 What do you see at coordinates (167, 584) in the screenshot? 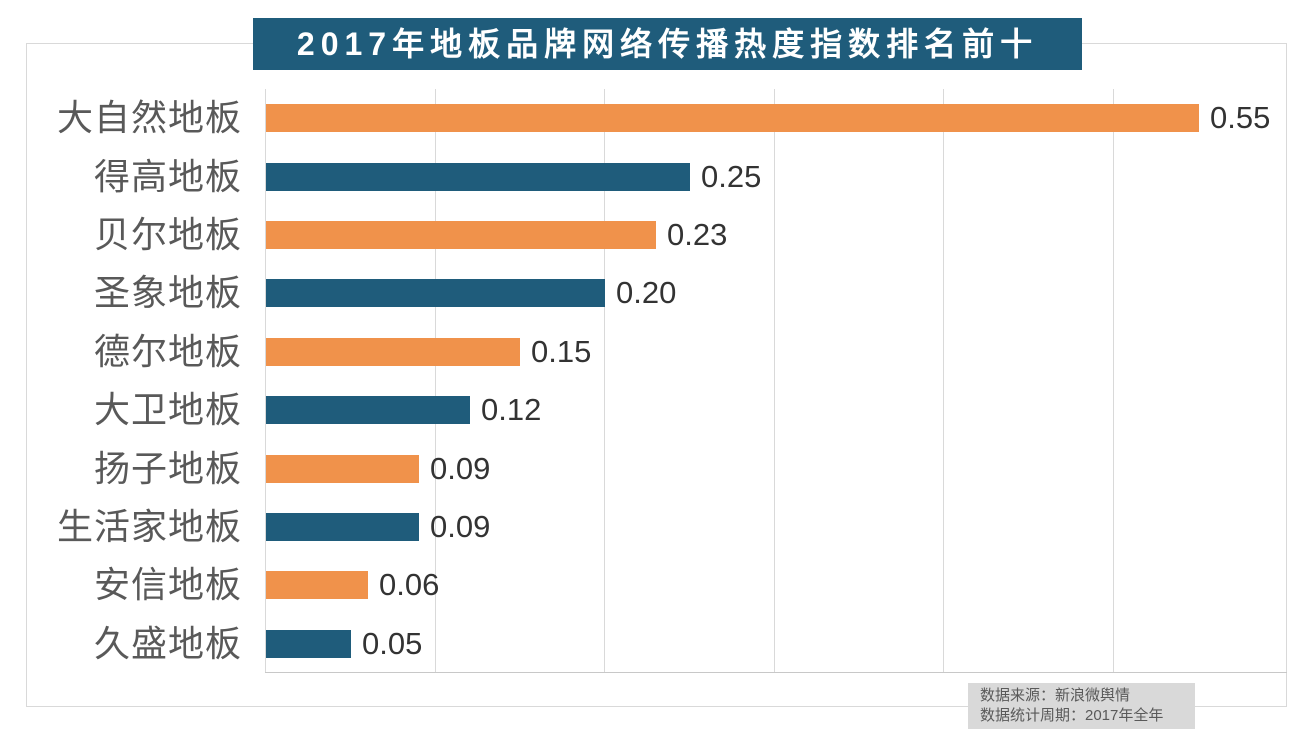
I see `category-label: 安信地板` at bounding box center [167, 584].